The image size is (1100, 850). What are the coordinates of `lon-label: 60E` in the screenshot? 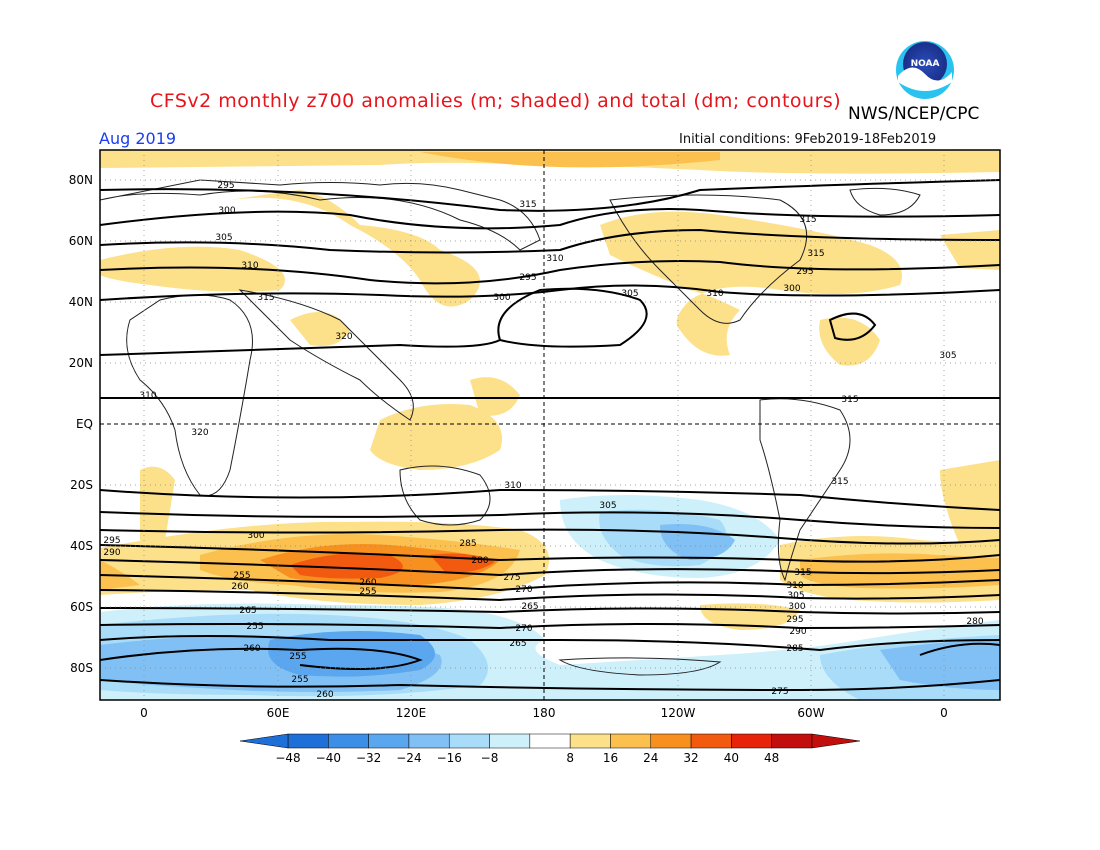 It's located at (278, 713).